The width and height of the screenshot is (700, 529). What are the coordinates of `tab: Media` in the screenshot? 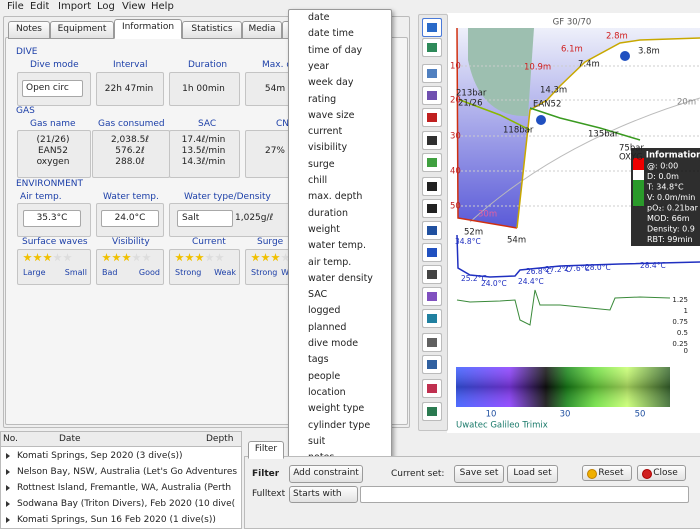 It's located at (262, 30).